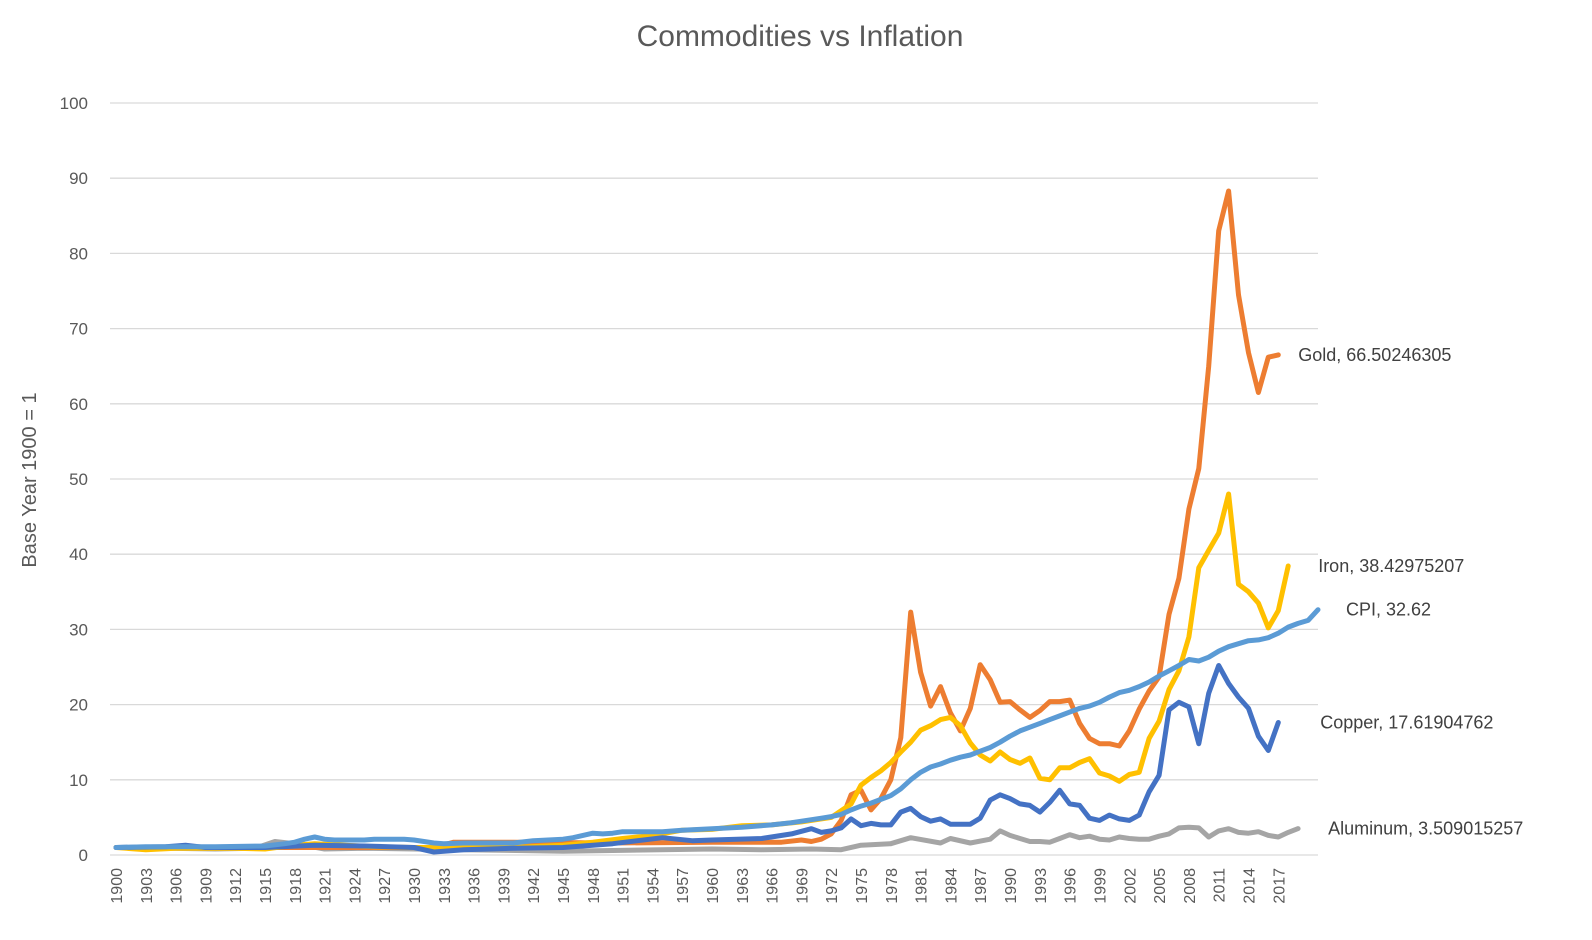 The image size is (1592, 940). I want to click on series-label-gold: Gold, 66.50246305, so click(1374, 355).